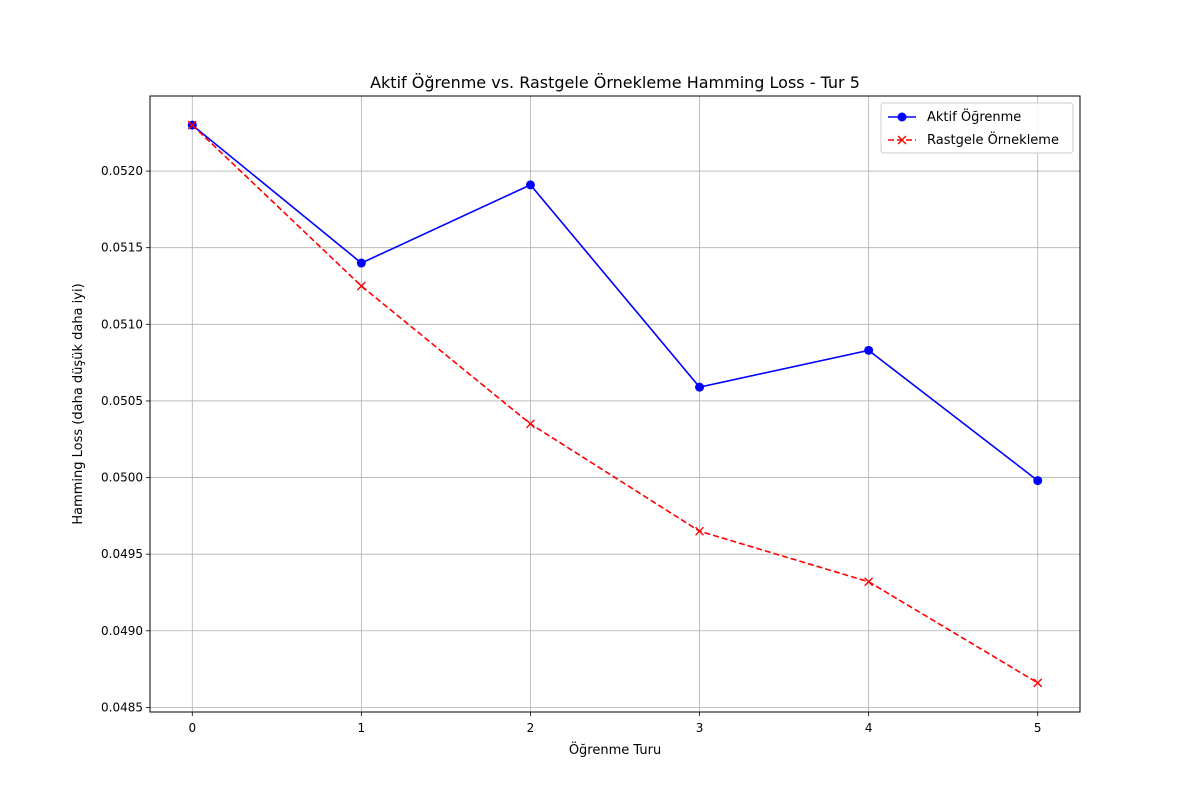 Image resolution: width=1200 pixels, height=800 pixels. I want to click on legend-marker-aktif, so click(902, 117).